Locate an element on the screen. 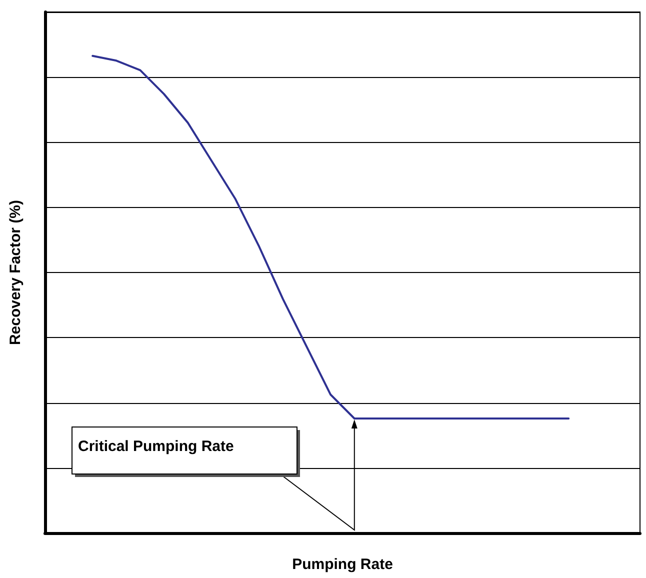 This screenshot has width=646, height=578. x-axis-title: Pumping Rate is located at coordinates (342, 564).